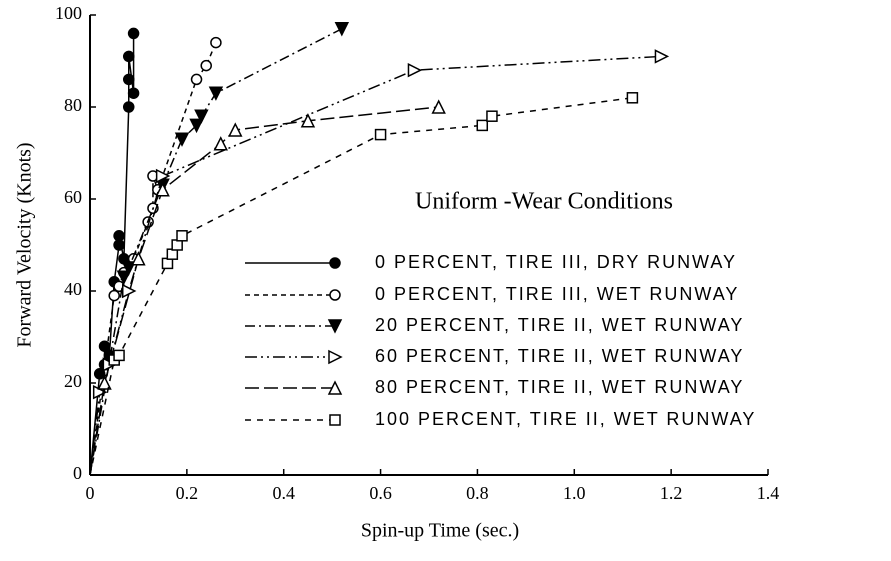 The width and height of the screenshot is (891, 561). Describe the element at coordinates (574, 493) in the screenshot. I see `x-tick-label: 1.0` at that location.